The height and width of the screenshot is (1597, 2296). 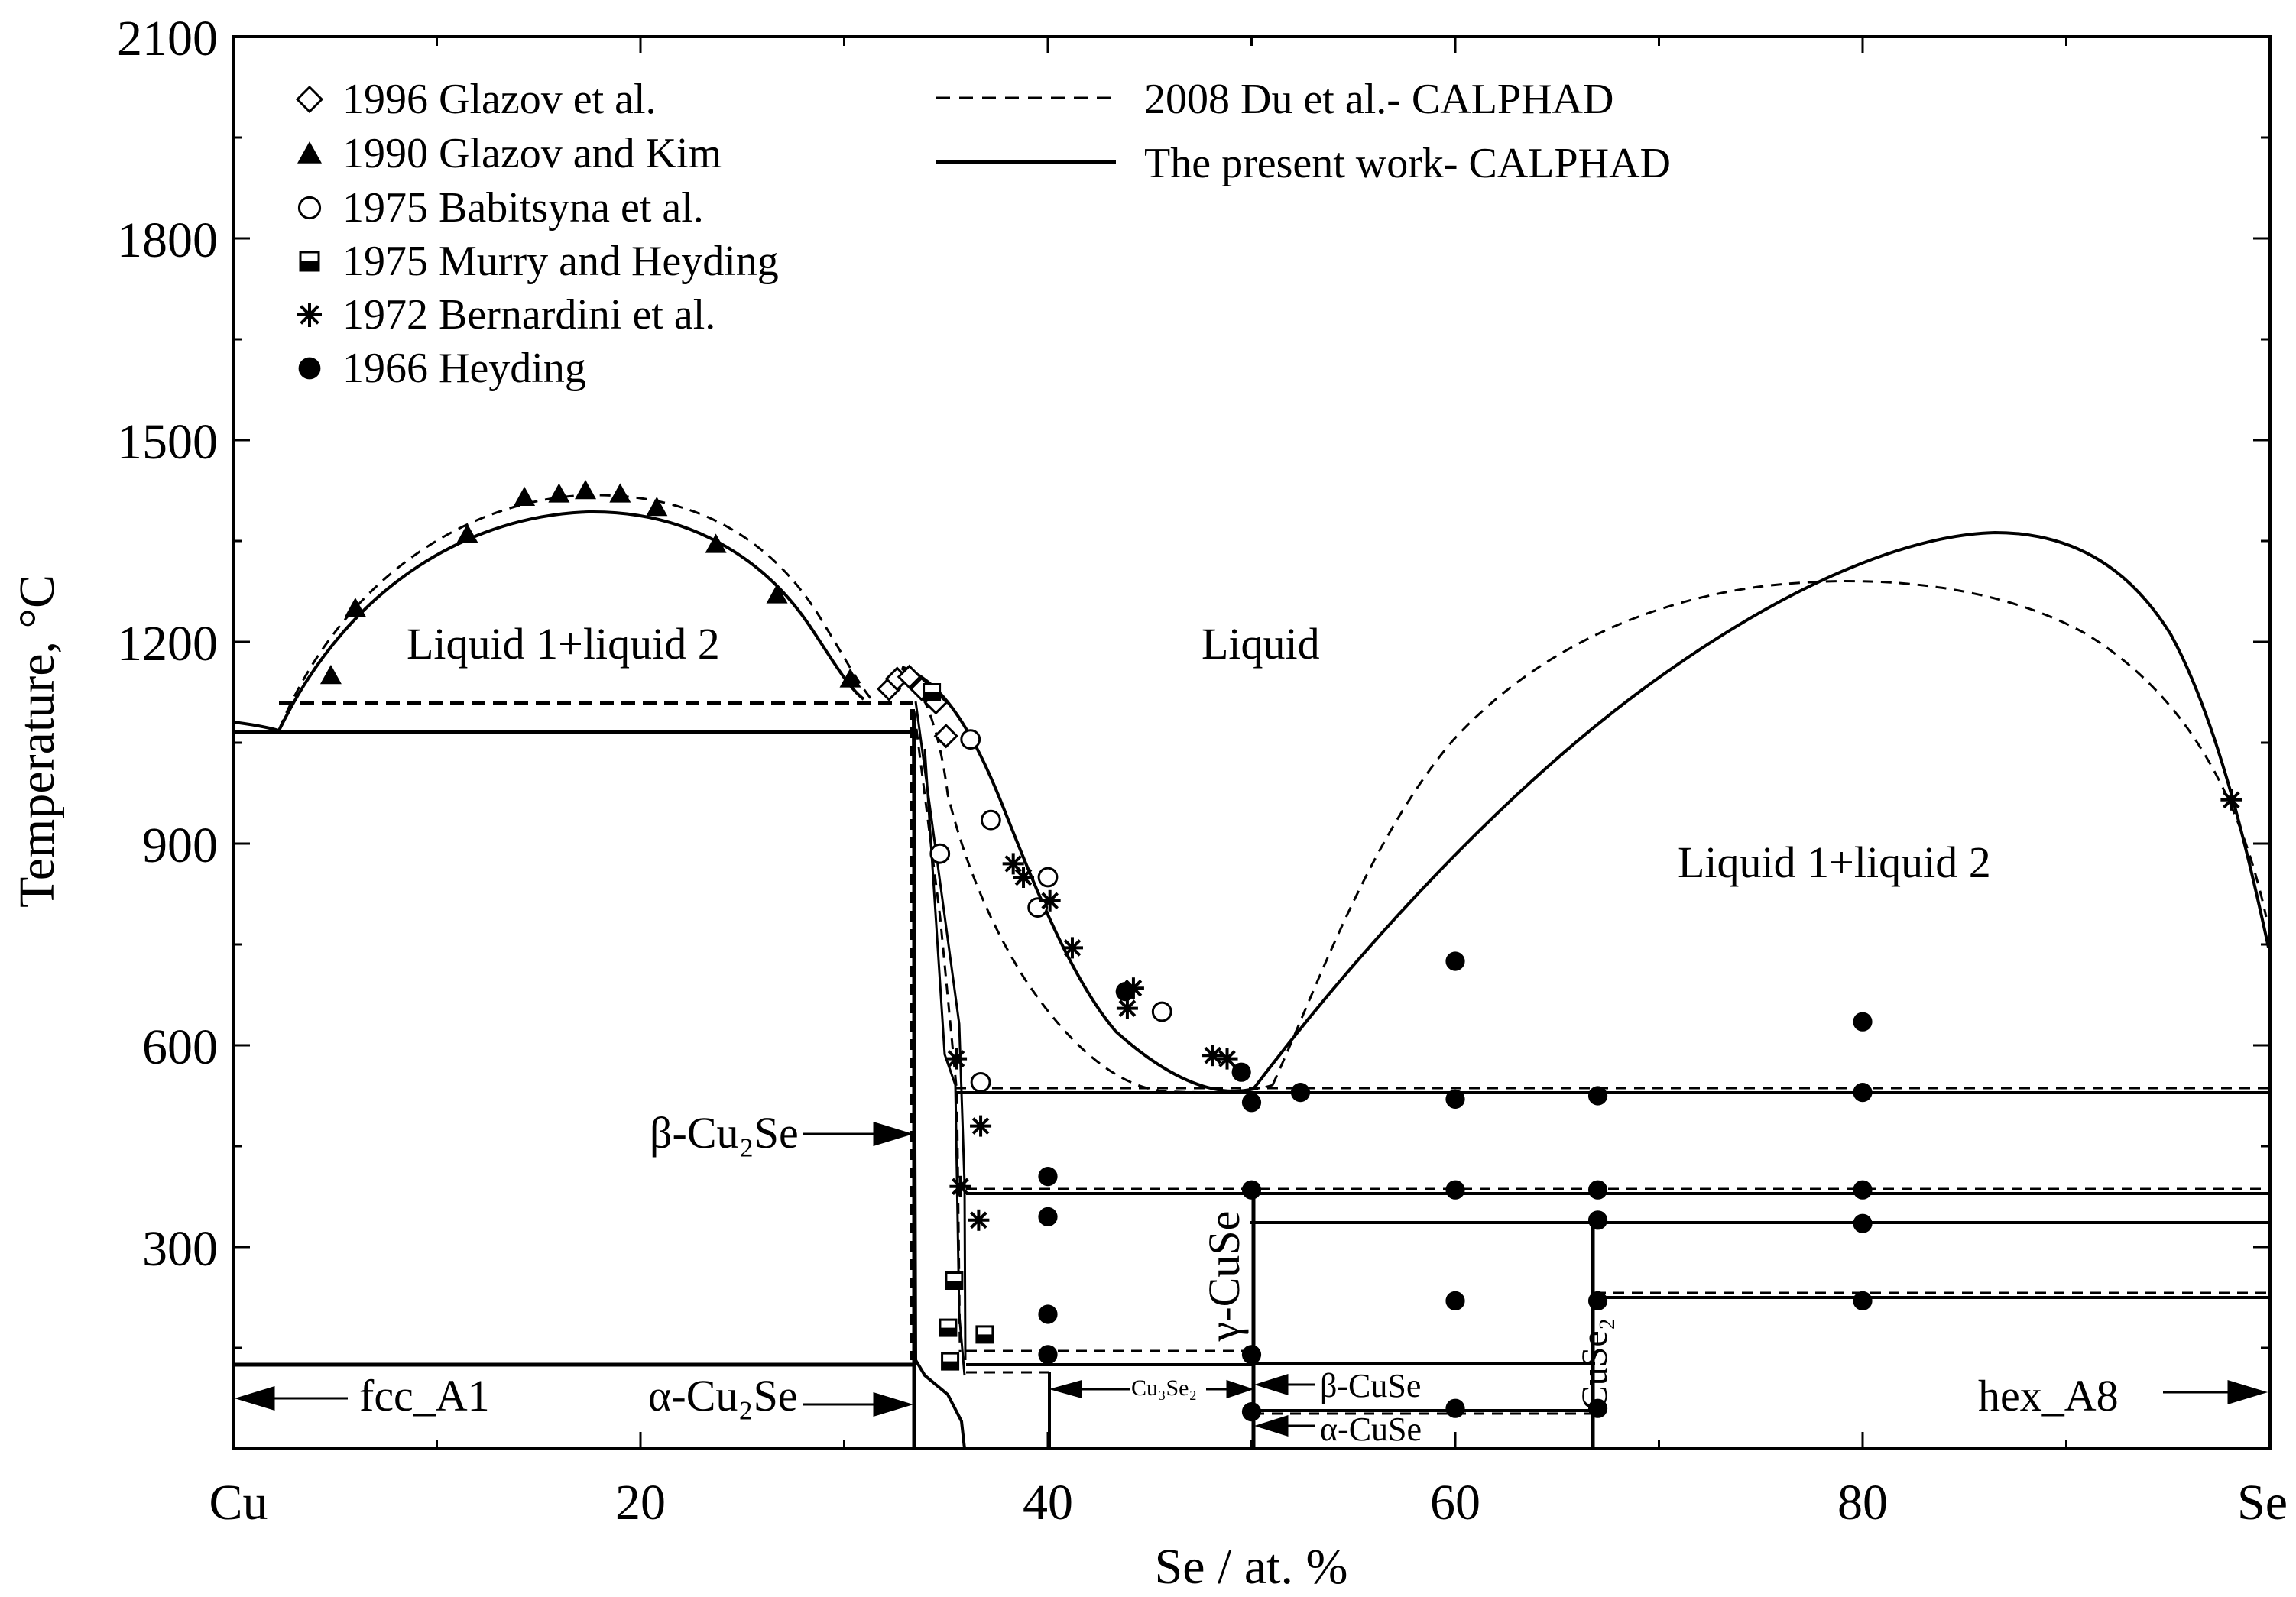 What do you see at coordinates (1594, 1365) in the screenshot?
I see `region-label-cuse2: CuSe₂` at bounding box center [1594, 1365].